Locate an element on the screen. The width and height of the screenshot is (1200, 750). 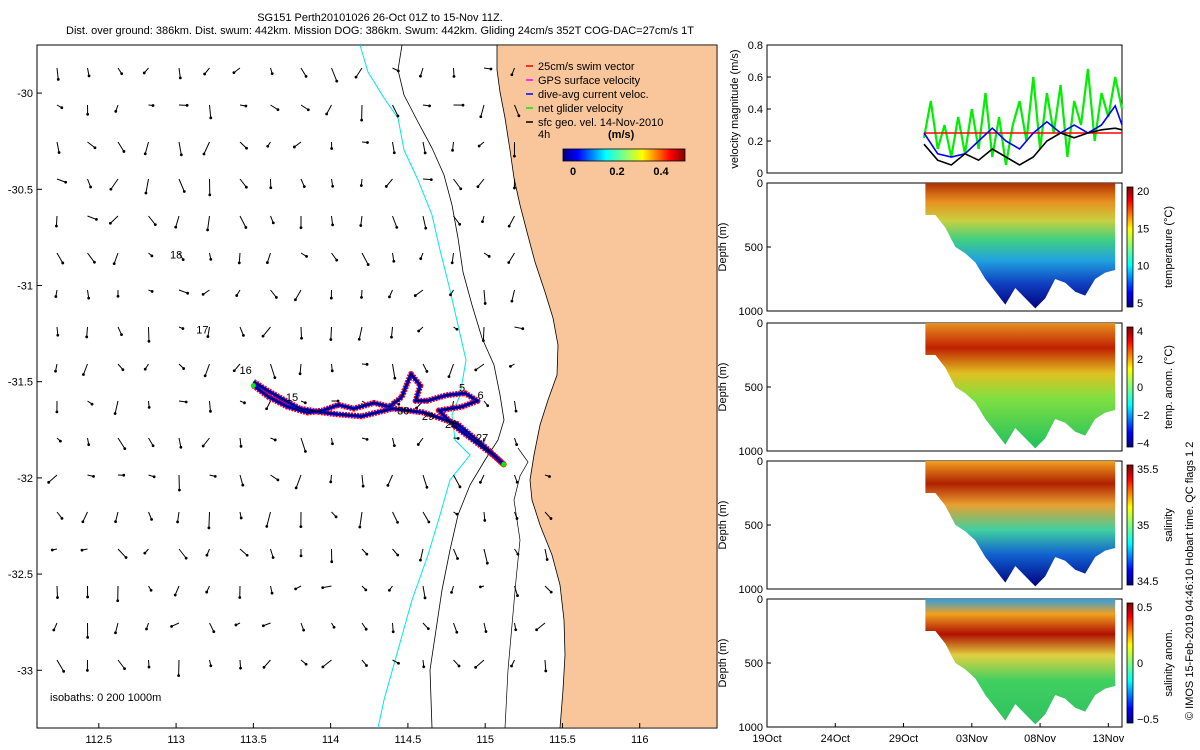
time-x-axis: 19Oct 24Oct 29Oct 03Nov 08Nov 13Nov is located at coordinates (938, 734).